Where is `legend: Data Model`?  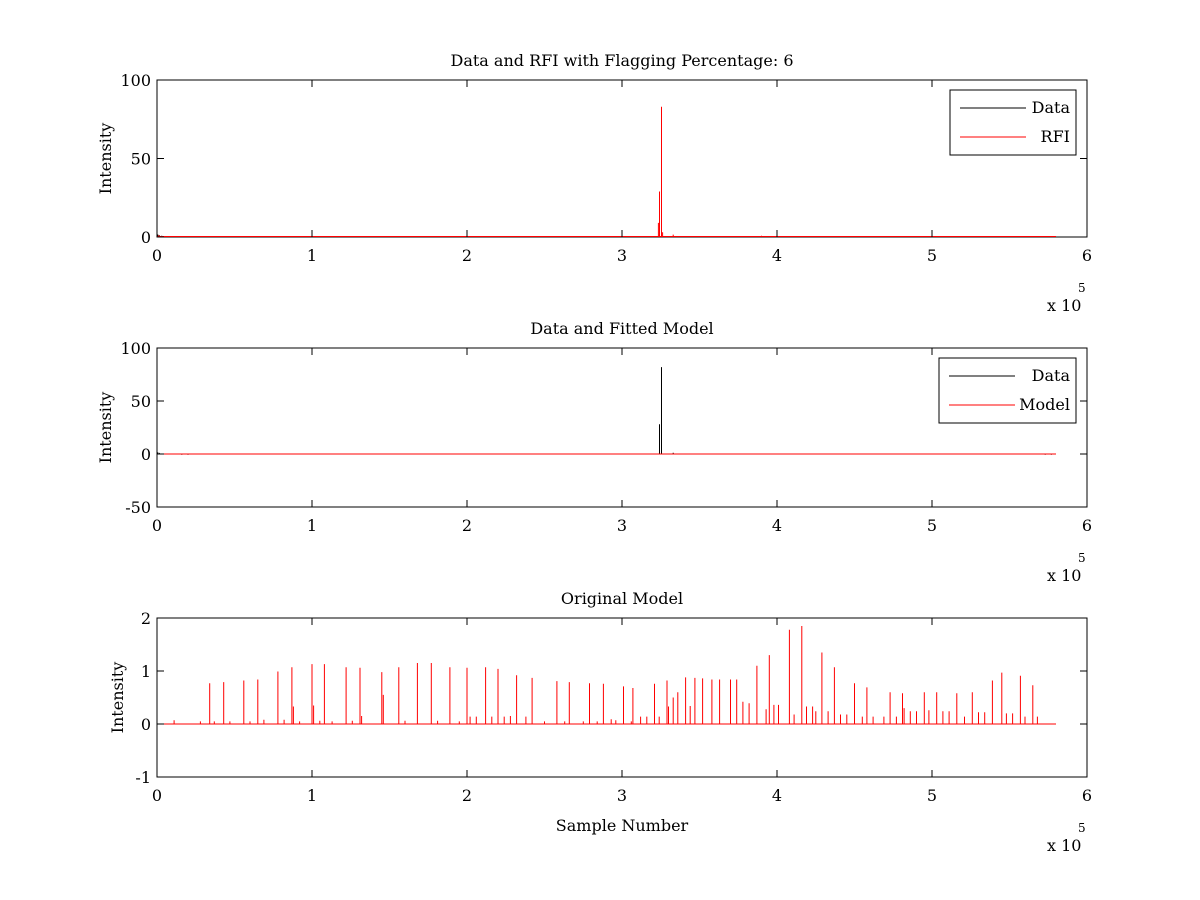 legend: Data Model is located at coordinates (1007, 390).